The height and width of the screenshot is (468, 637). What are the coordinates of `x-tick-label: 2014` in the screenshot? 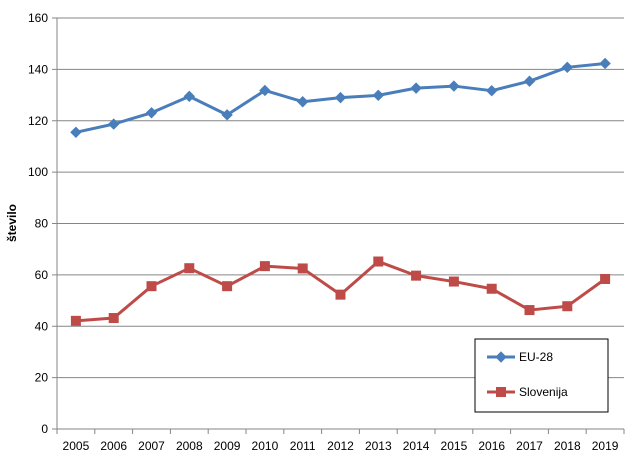 It's located at (416, 446).